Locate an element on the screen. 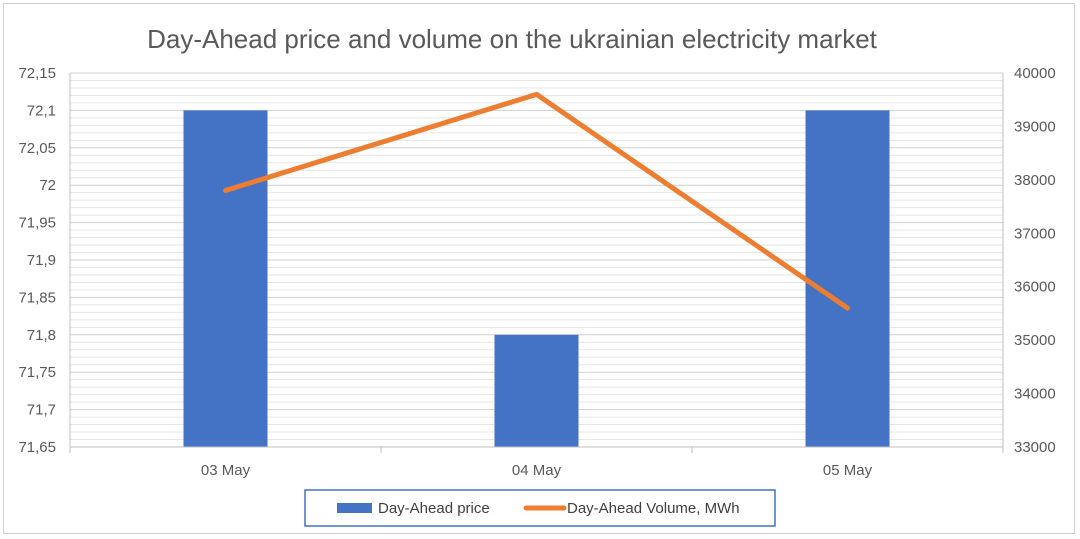 The image size is (1080, 539). left-tick-label: 72,15 is located at coordinates (37, 73).